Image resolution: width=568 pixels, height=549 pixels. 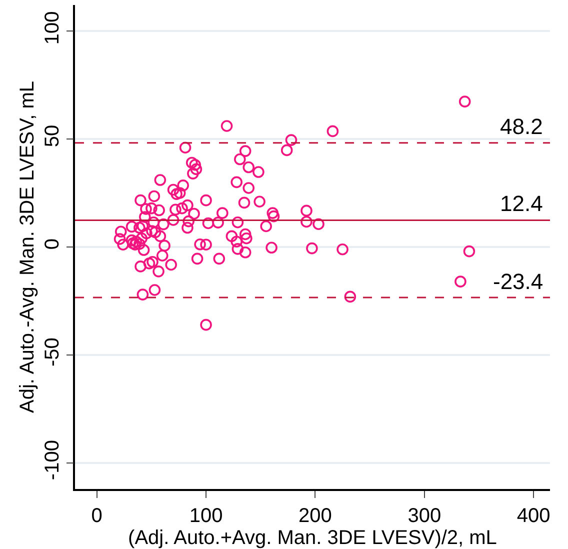 I want to click on x-tick-label: 0, so click(x=96, y=515).